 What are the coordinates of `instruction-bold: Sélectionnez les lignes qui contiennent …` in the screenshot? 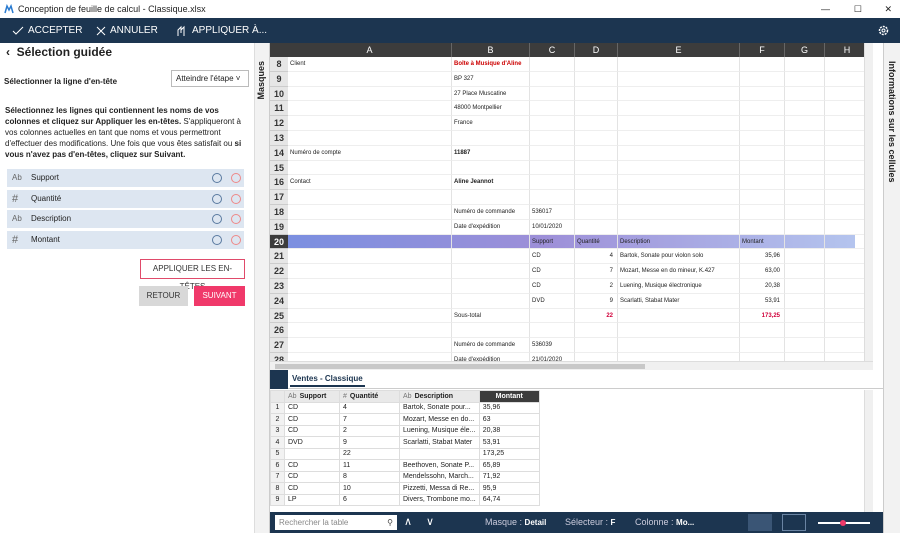 It's located at (112, 116).